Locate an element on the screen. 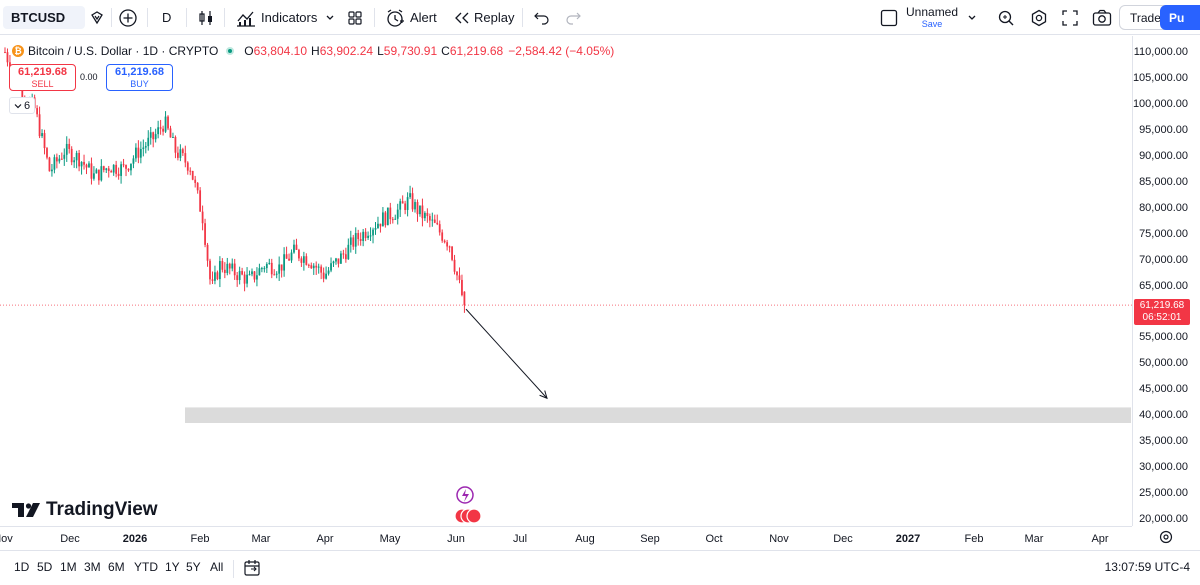 This screenshot has height=585, width=1200. publish-button: Pu is located at coordinates (1180, 17).